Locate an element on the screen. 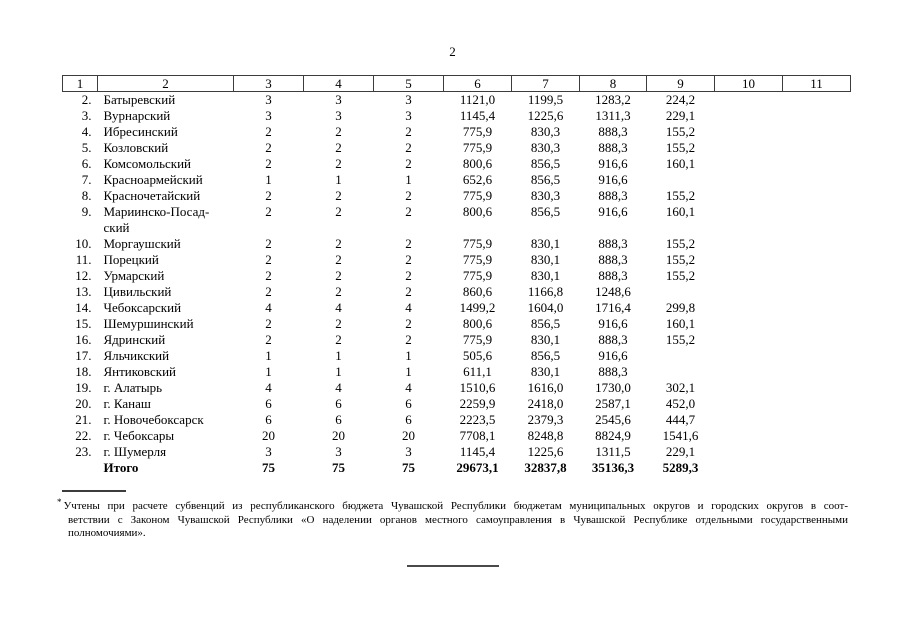 This screenshot has width=905, height=640. value-cell: 20 is located at coordinates (268, 435).